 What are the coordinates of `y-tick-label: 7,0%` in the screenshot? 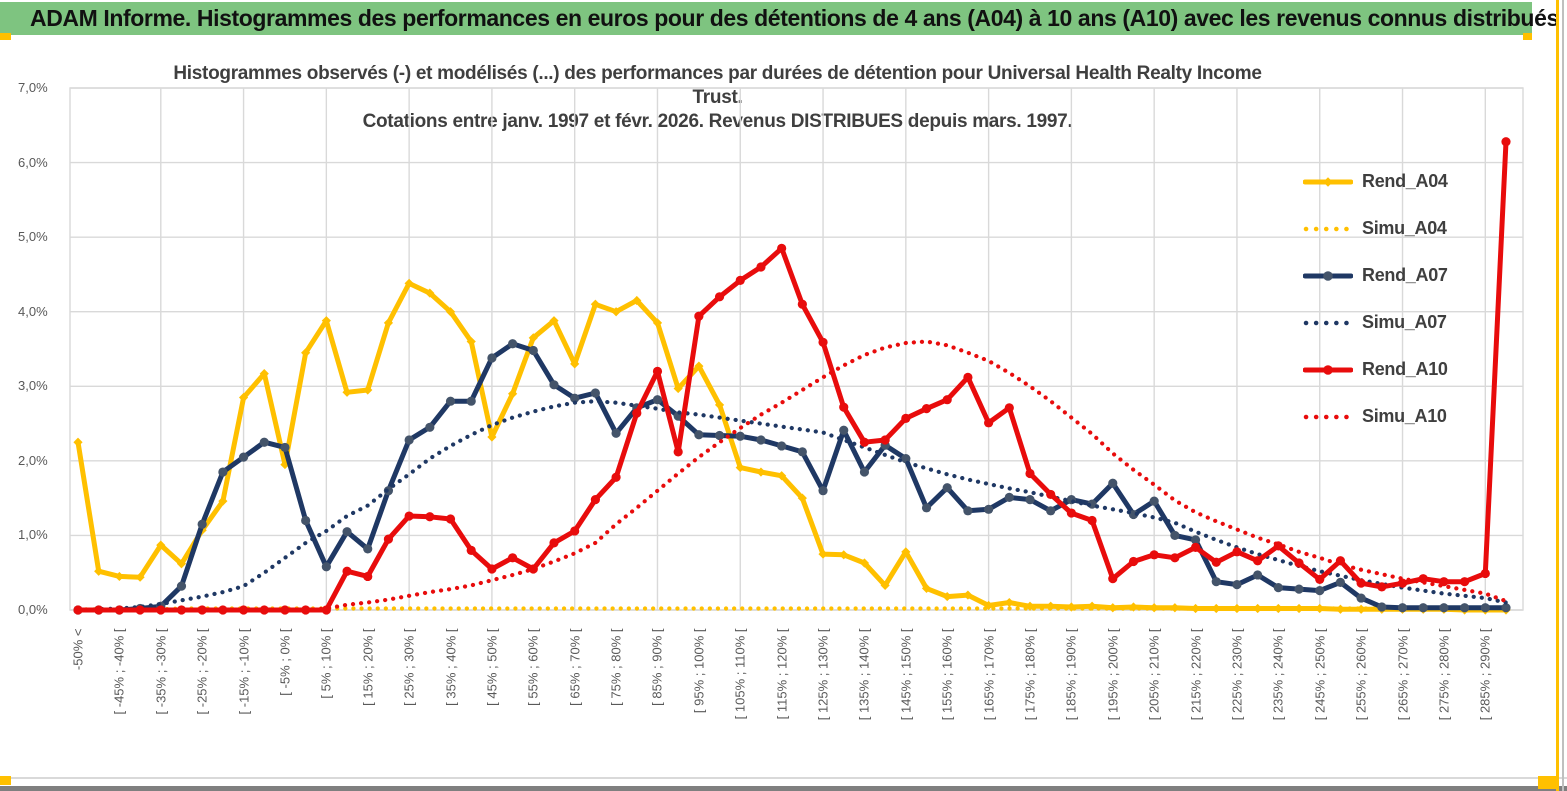 It's located at (33, 87).